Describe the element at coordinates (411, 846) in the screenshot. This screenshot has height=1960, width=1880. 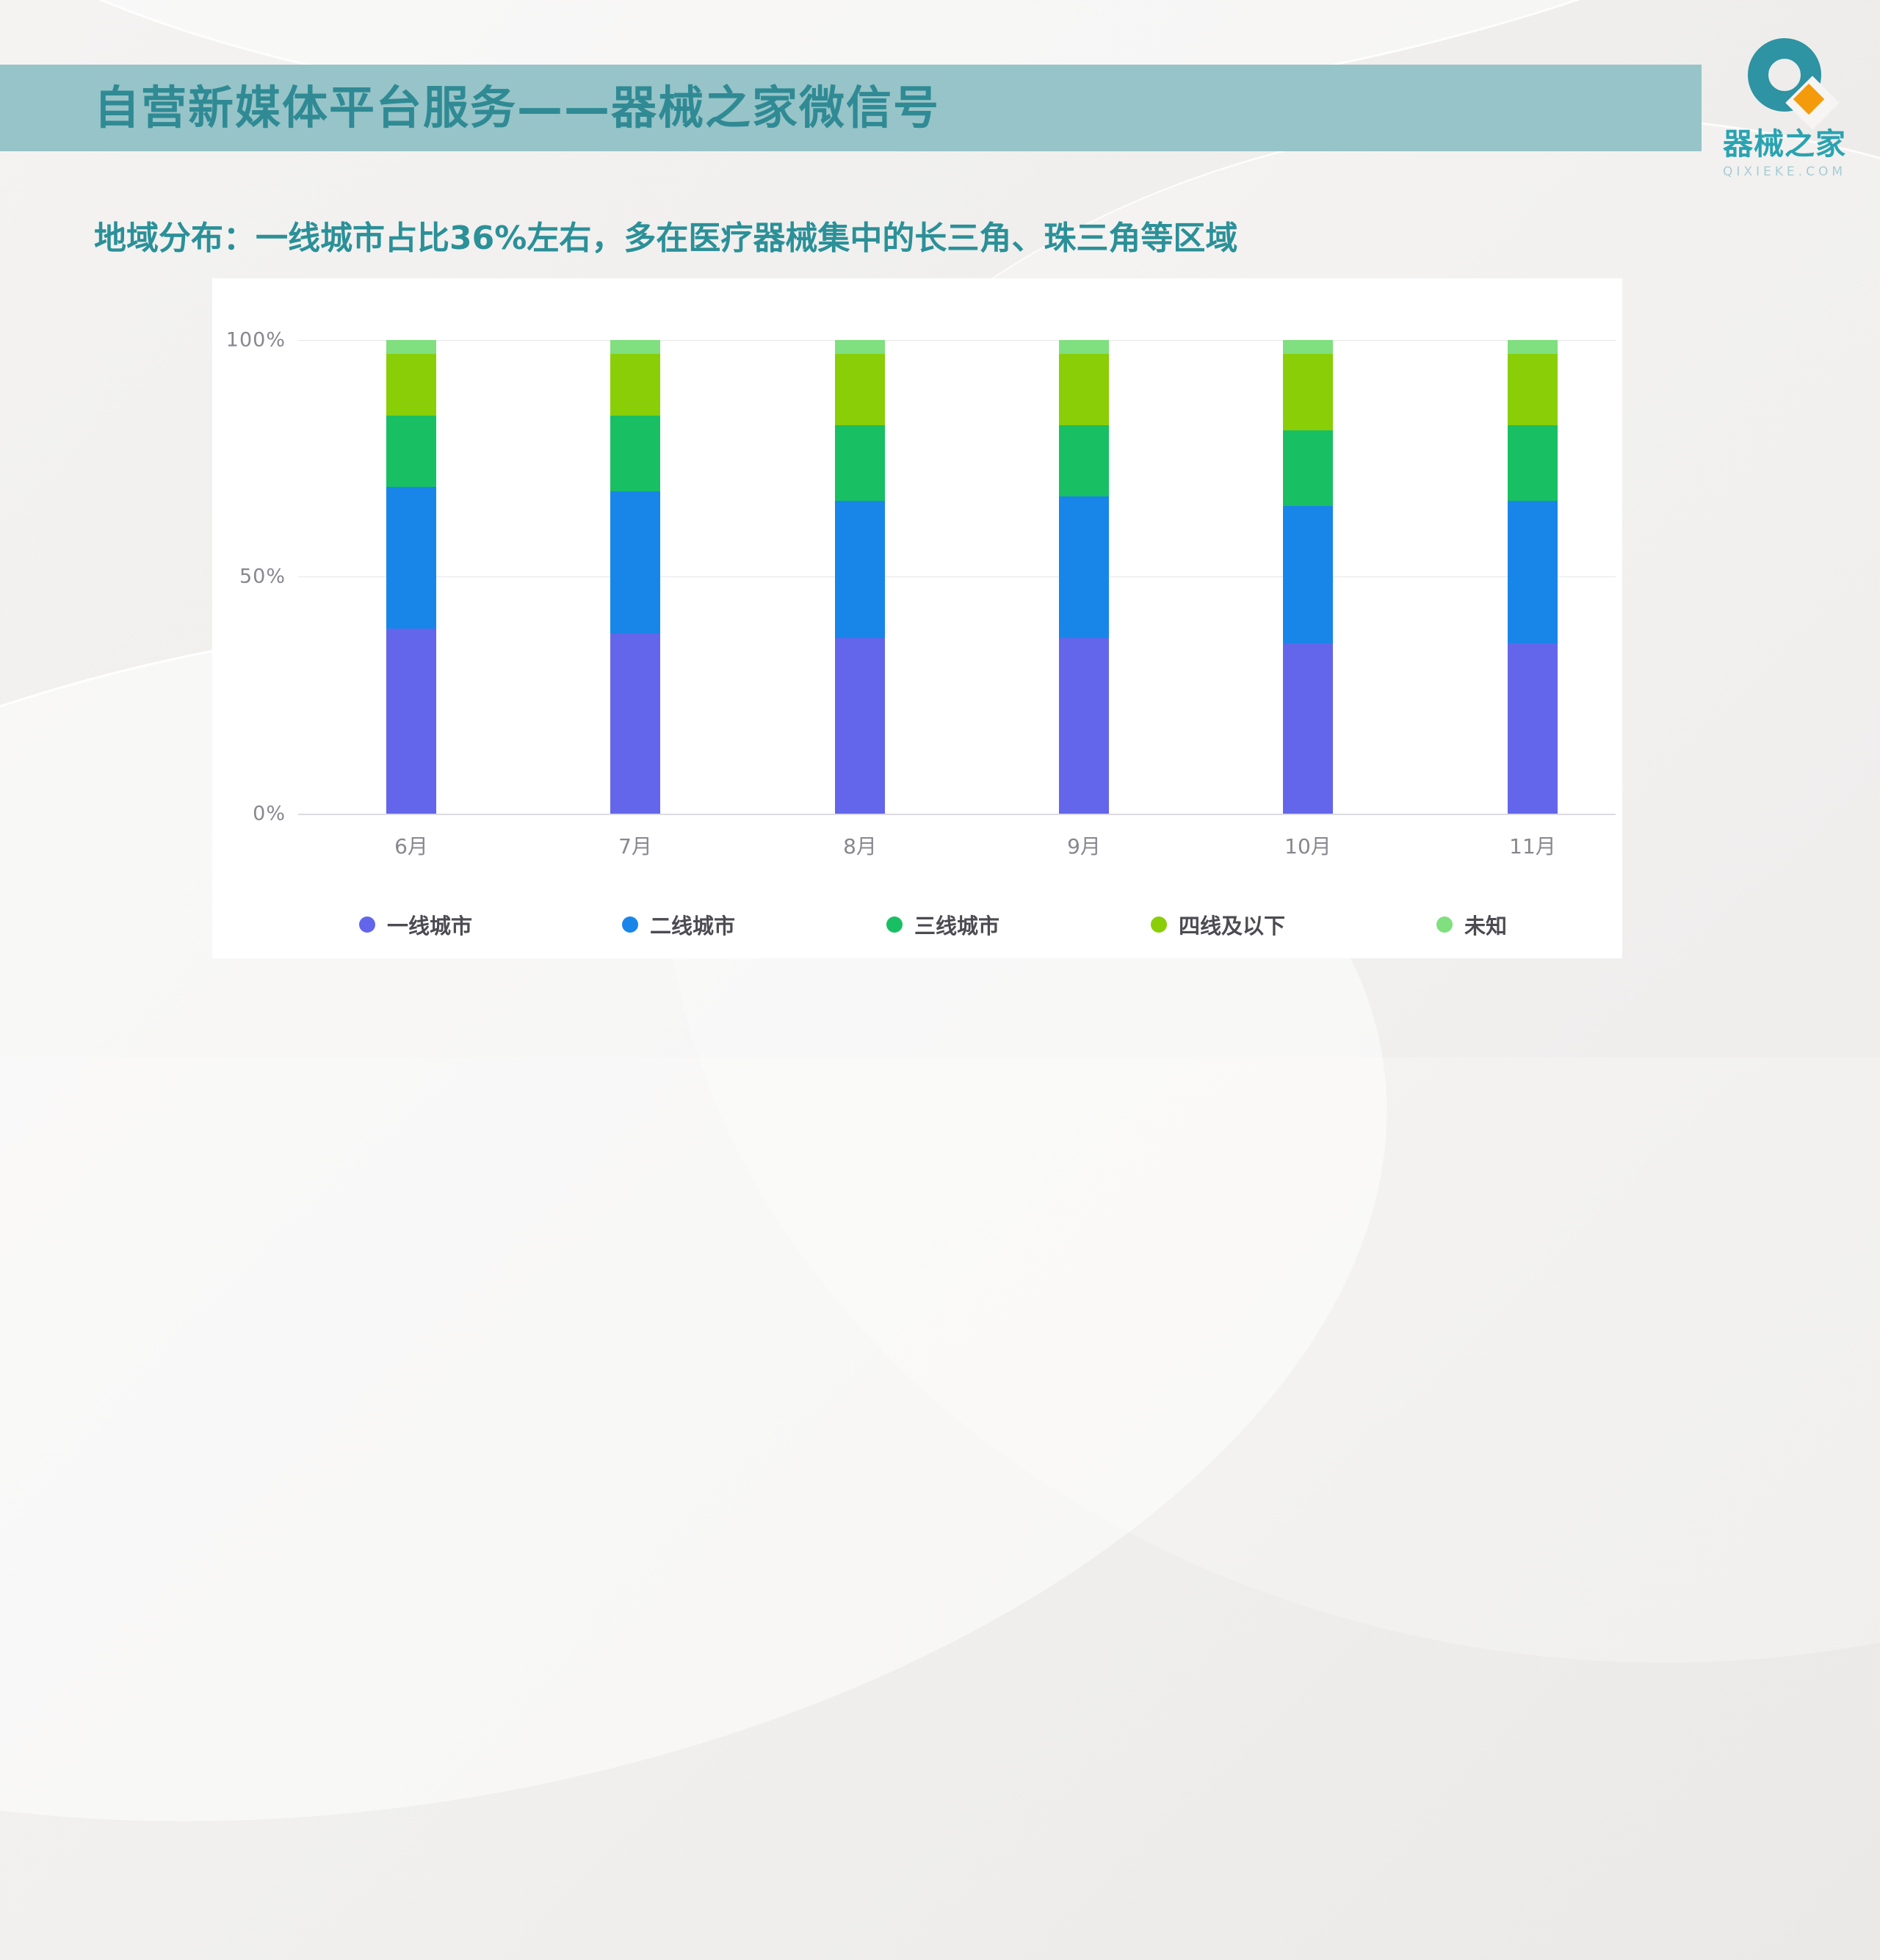
I see `x-tick-6月: 6月` at that location.